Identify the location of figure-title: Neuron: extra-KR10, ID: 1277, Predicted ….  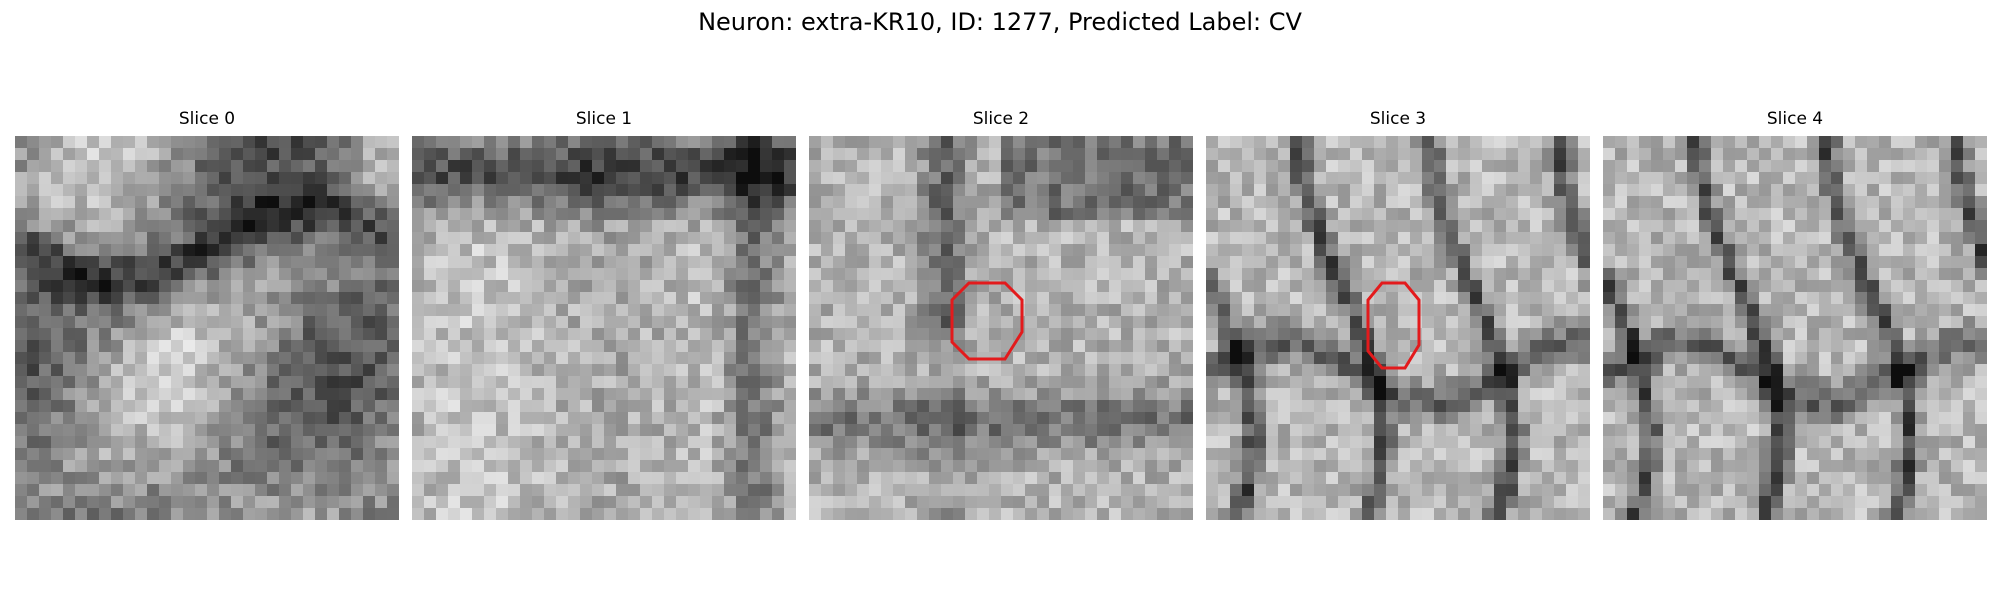
(1000, 22).